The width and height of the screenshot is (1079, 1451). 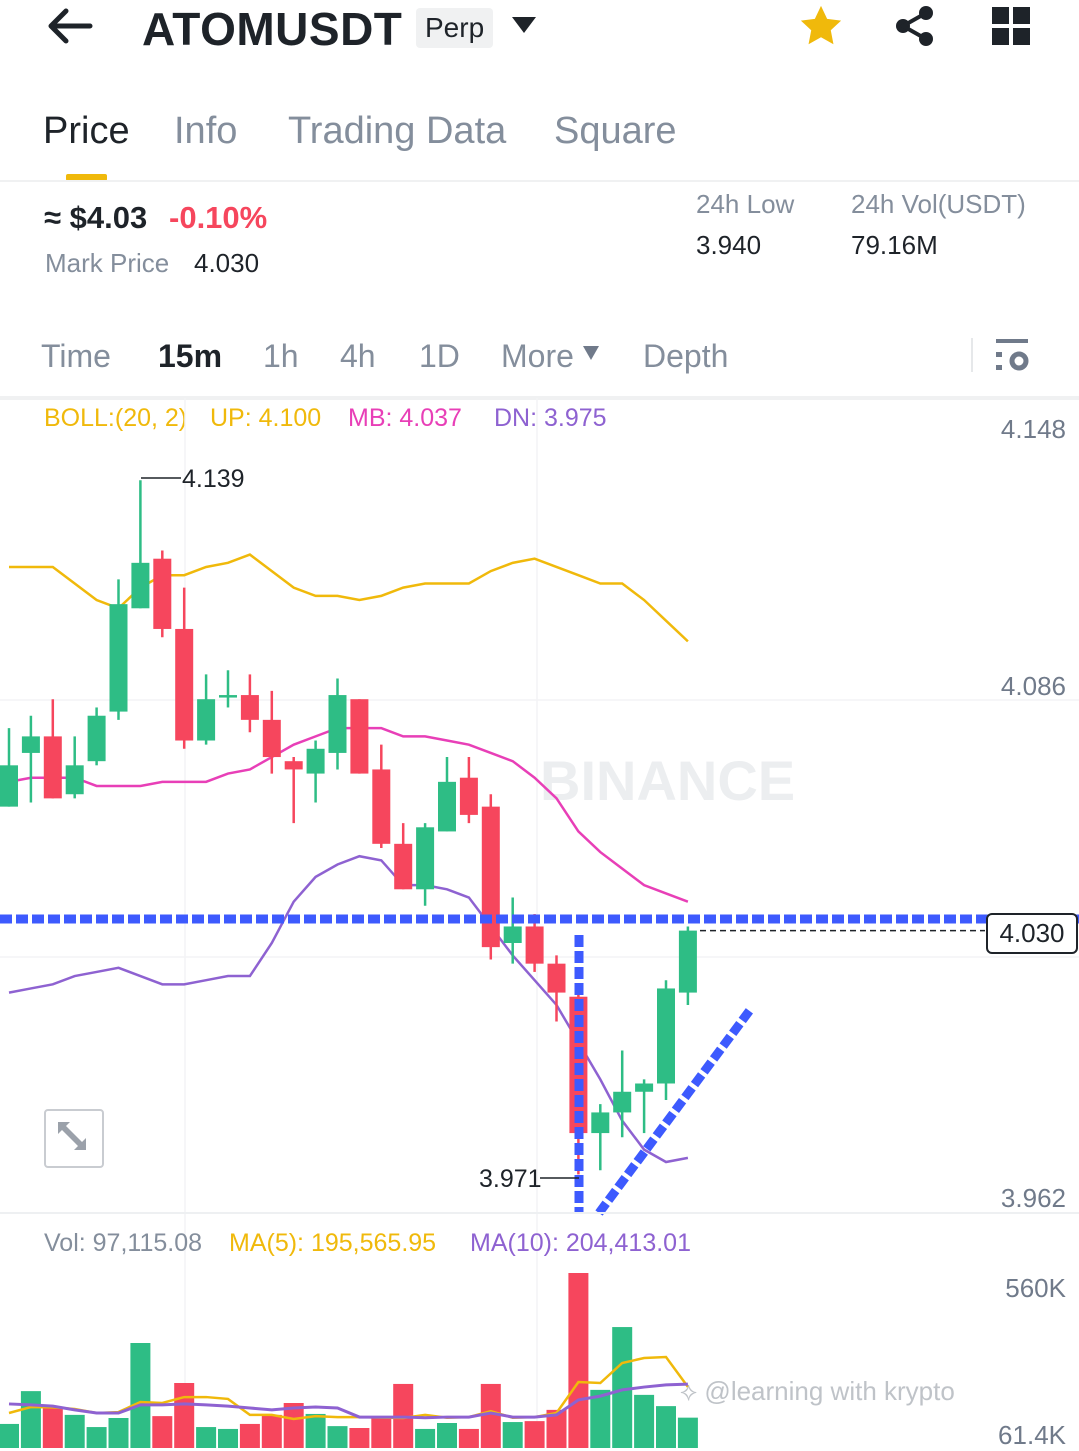 I want to click on tab-square: Square, so click(x=615, y=131).